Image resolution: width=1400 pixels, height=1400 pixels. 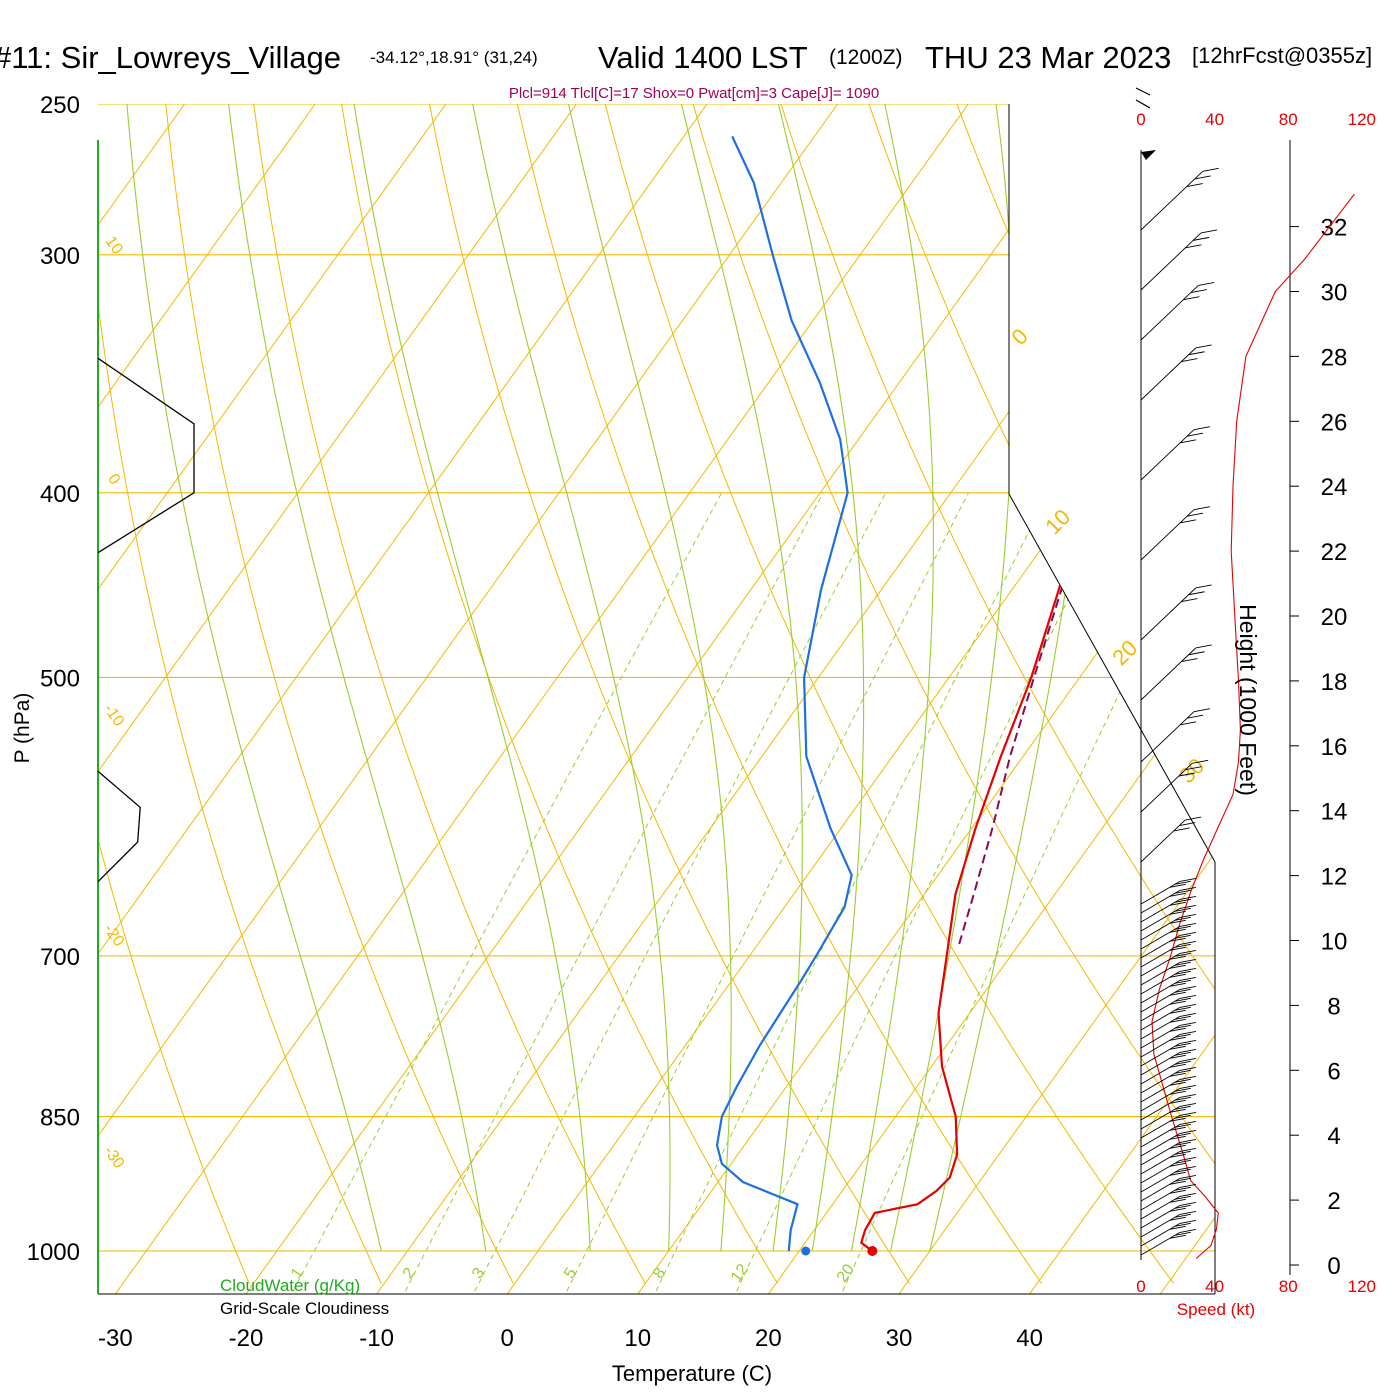 I want to click on surface-temperature-dot, so click(x=872, y=1251).